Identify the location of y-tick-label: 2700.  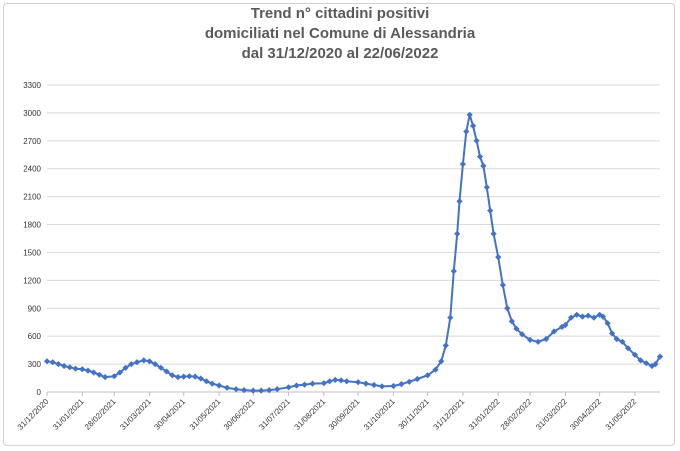
(32, 141).